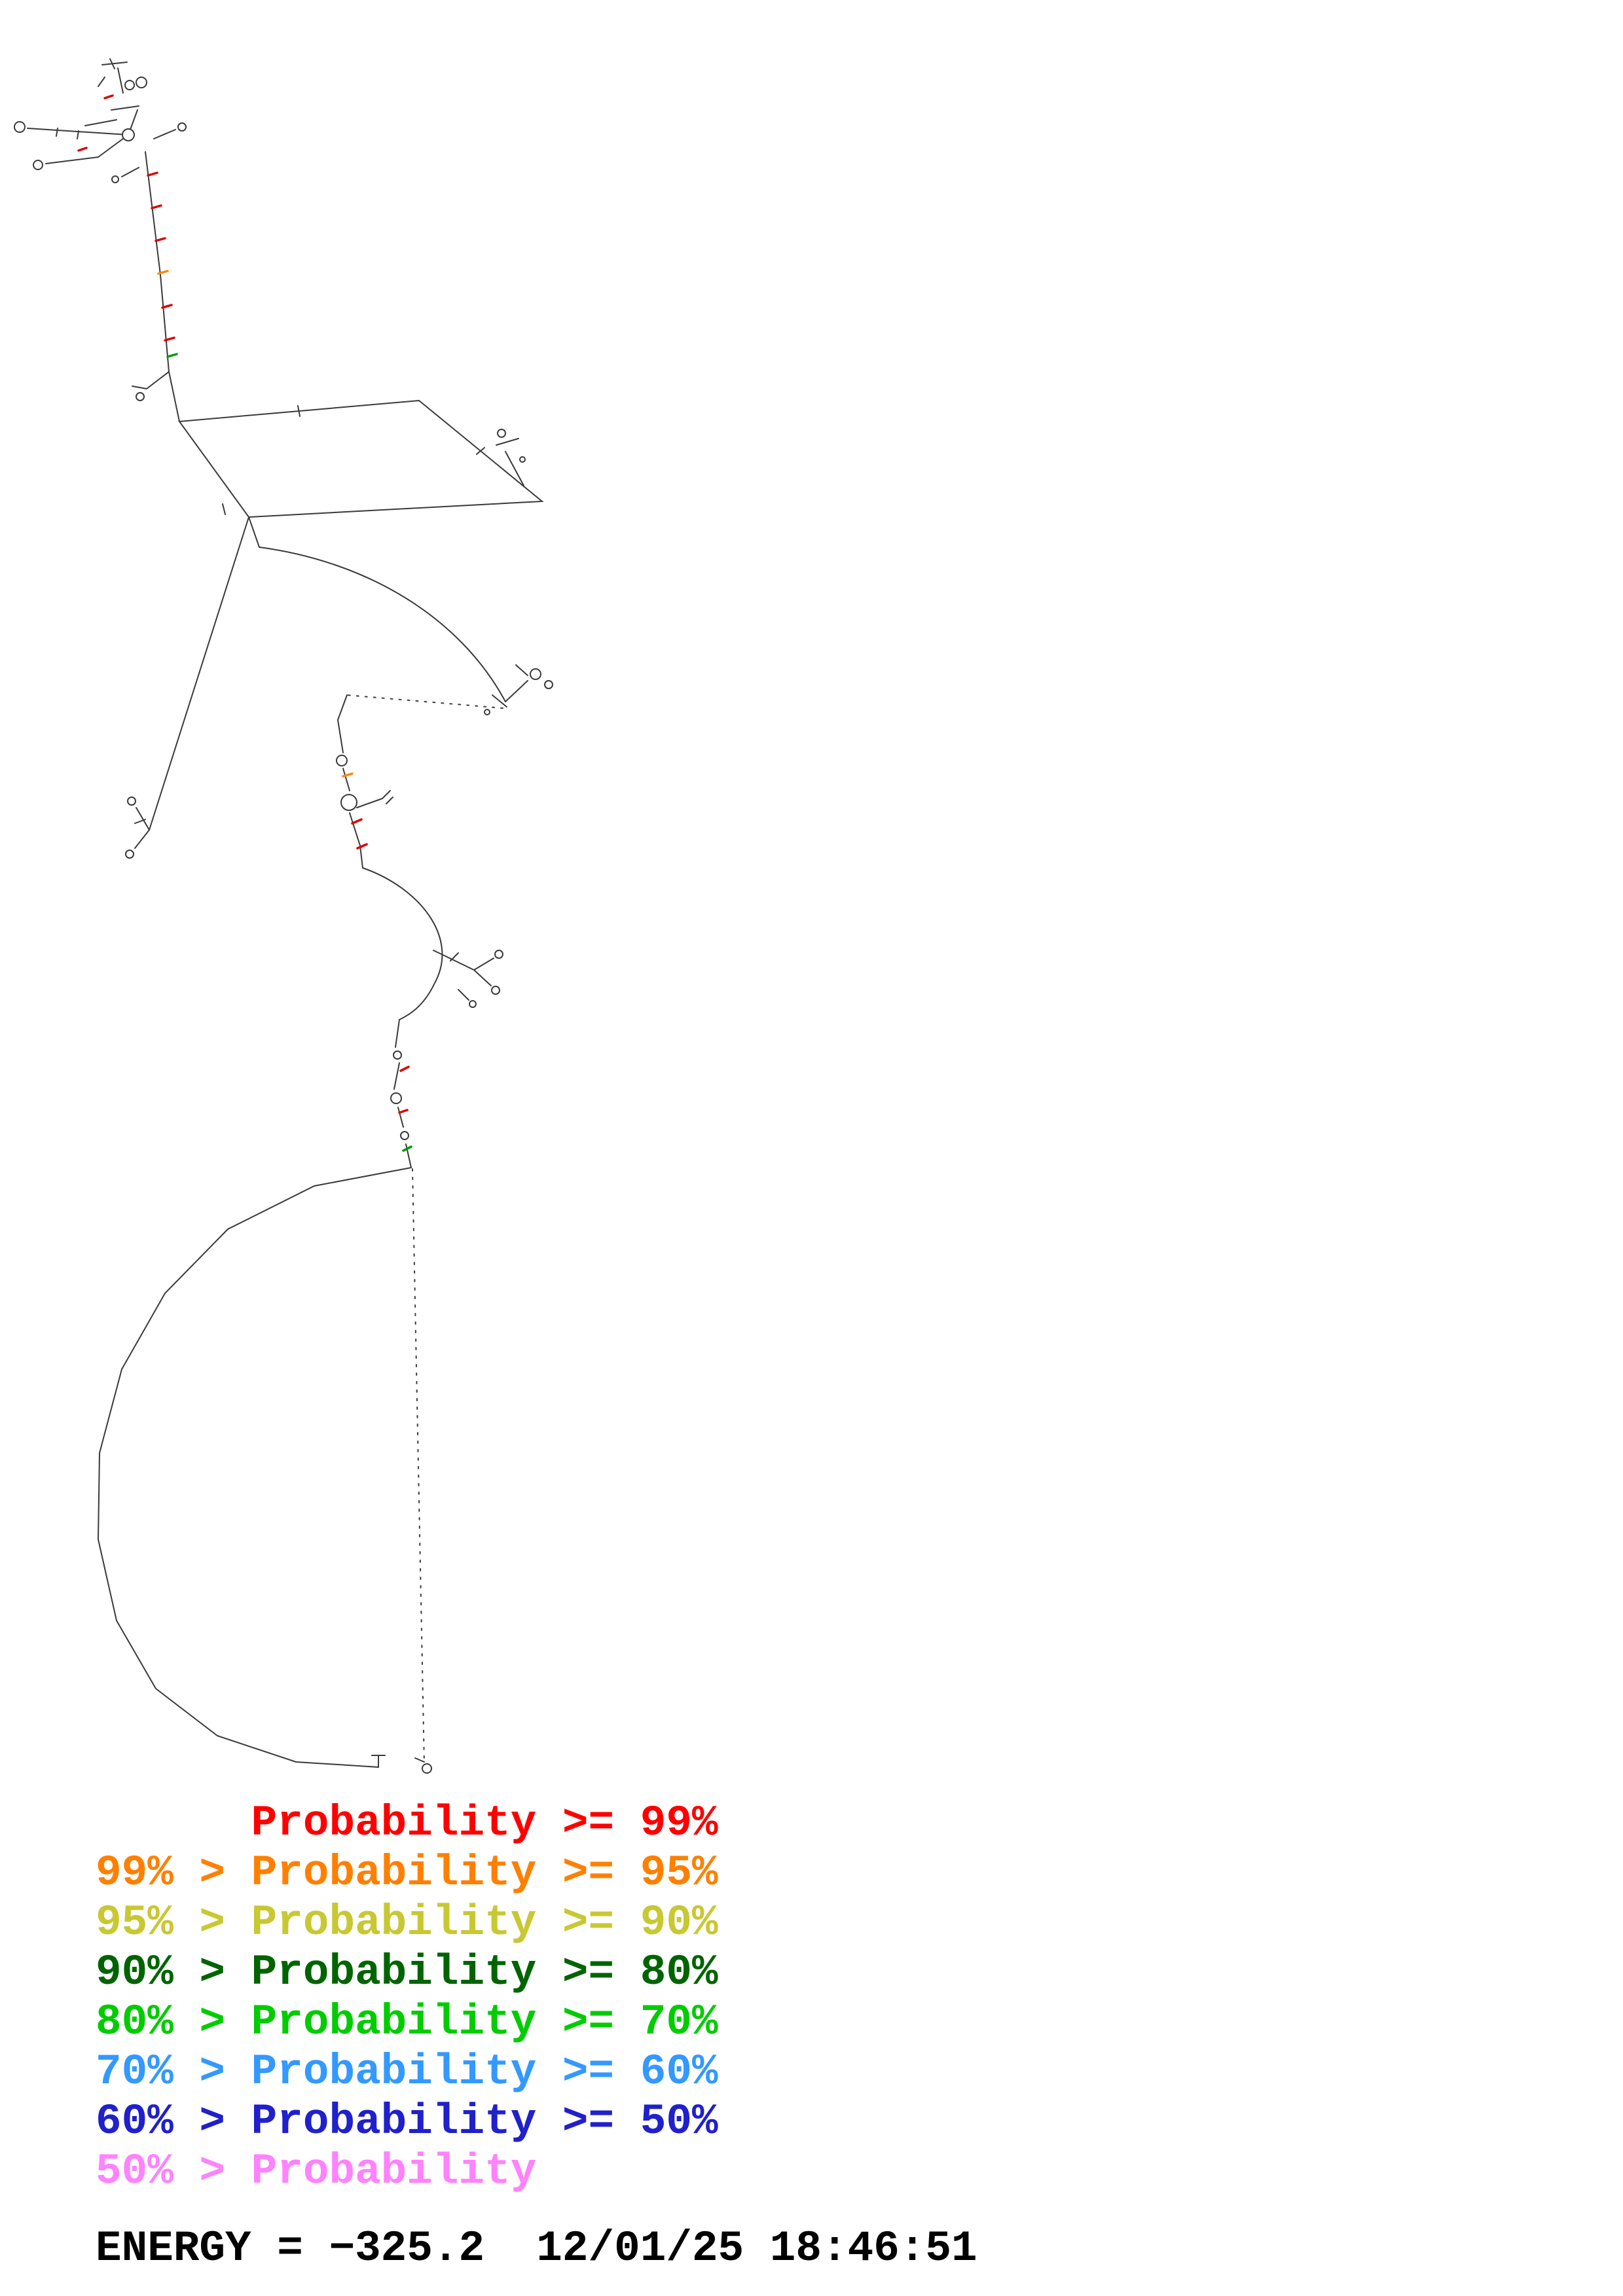  I want to click on legend-item-50: 60% > Probability >= 50%, so click(407, 2121).